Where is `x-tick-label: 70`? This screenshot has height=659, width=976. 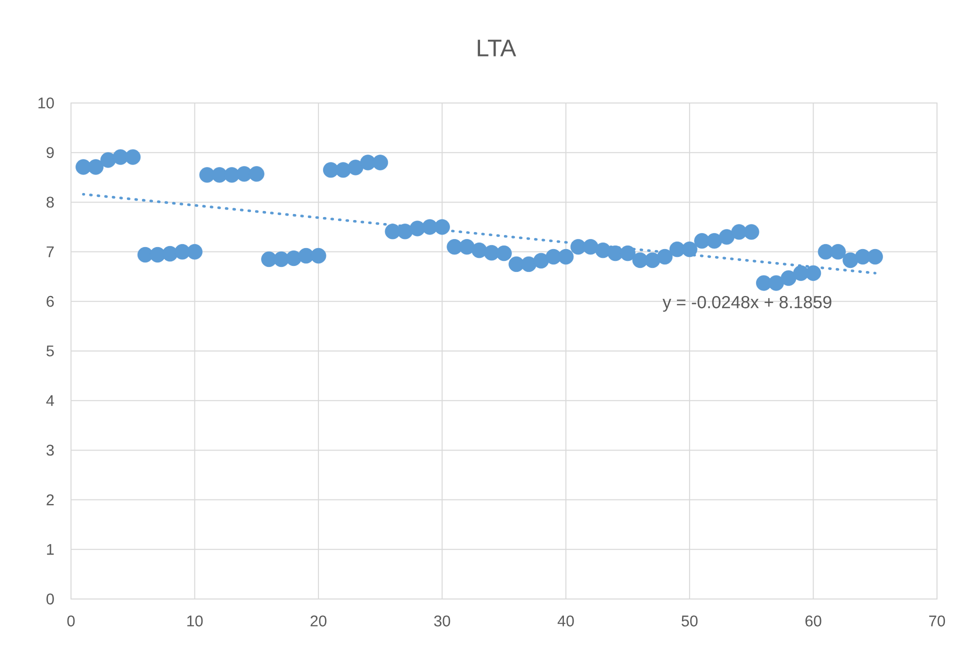 x-tick-label: 70 is located at coordinates (937, 621).